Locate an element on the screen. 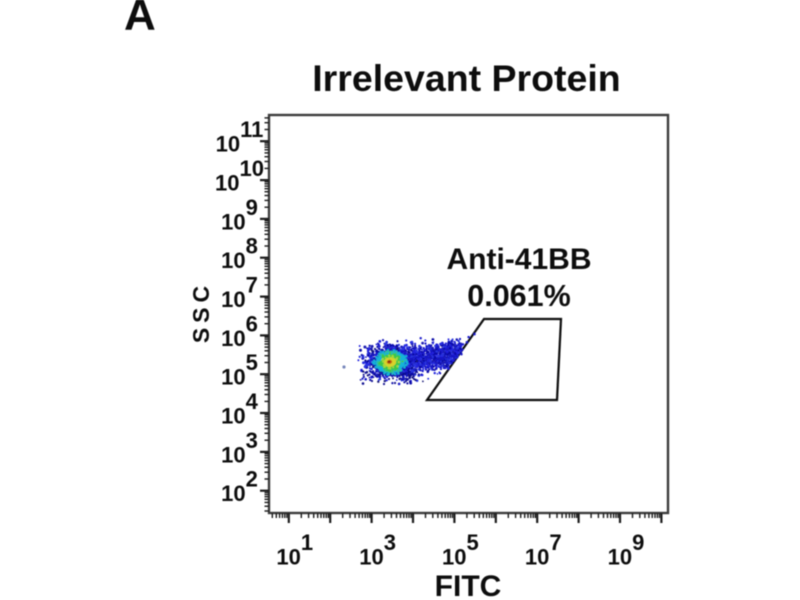 The image size is (800, 600). svg-text: 10⁶ is located at coordinates (239, 331).